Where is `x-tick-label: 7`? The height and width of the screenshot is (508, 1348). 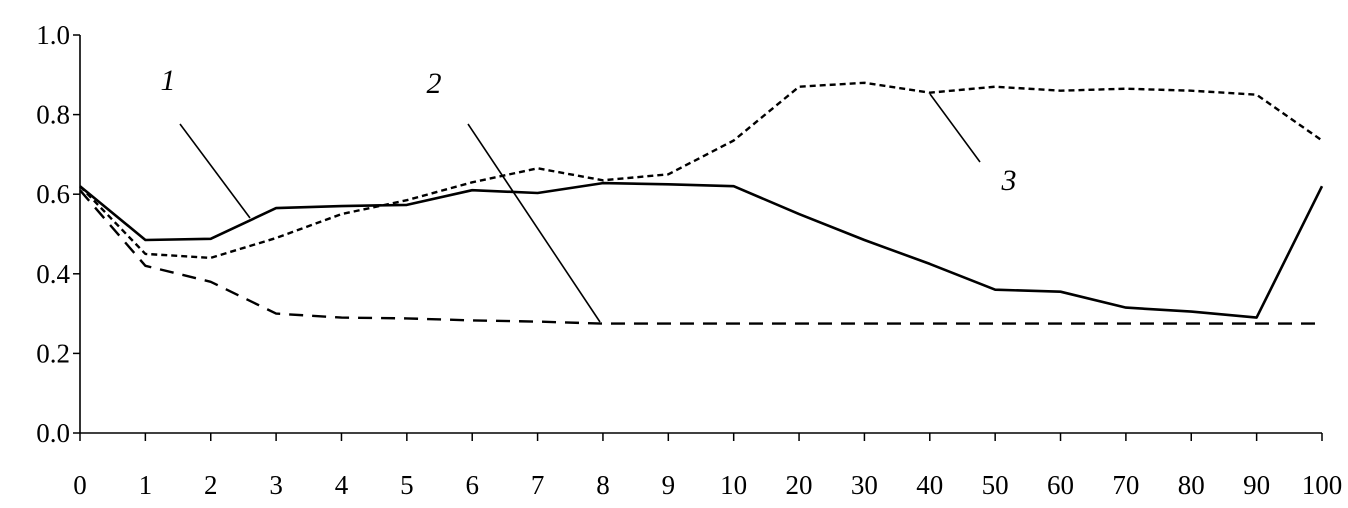
x-tick-label: 7 is located at coordinates (538, 485).